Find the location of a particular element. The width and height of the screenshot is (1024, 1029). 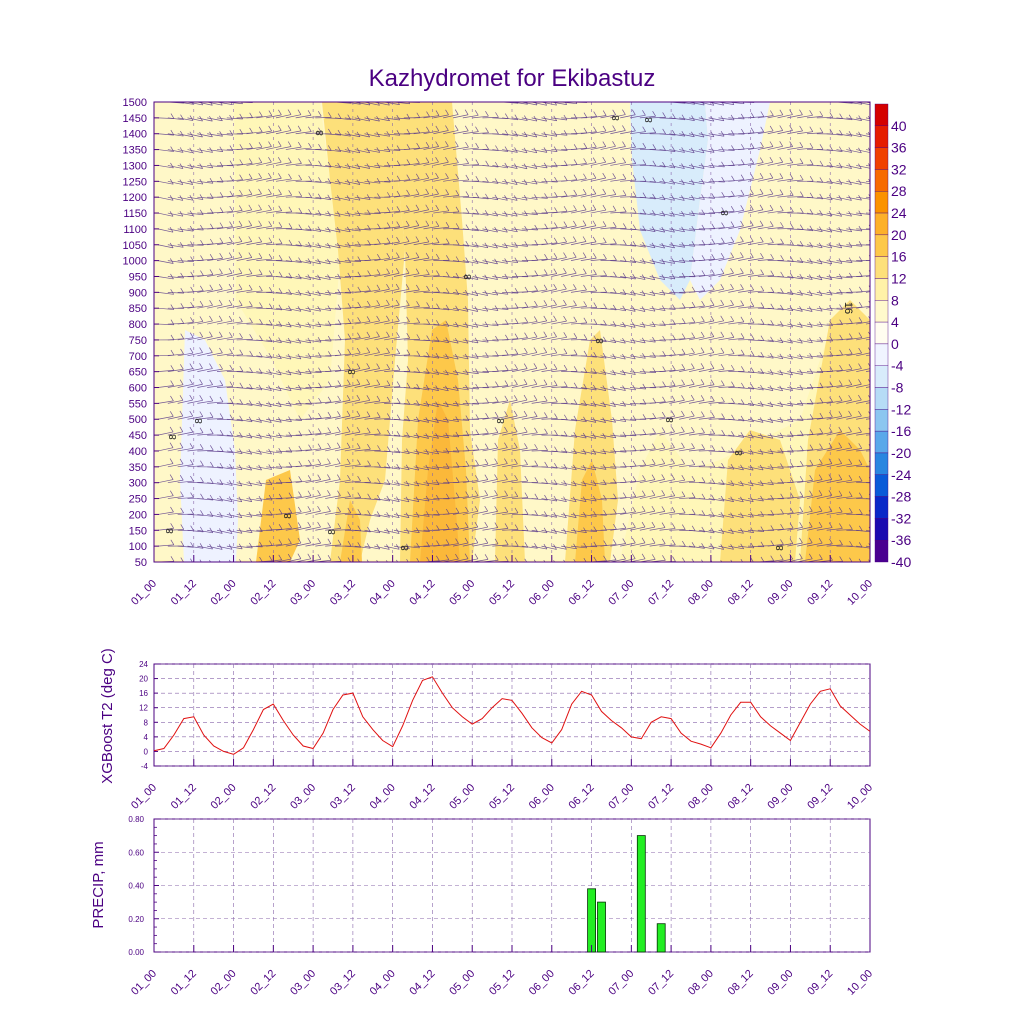

precip-bar is located at coordinates (661, 938).